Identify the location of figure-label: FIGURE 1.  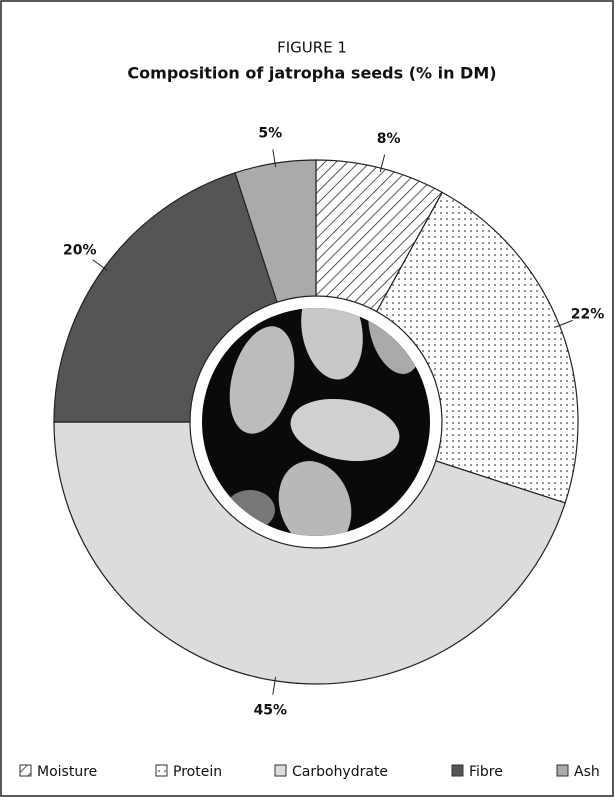
(312, 48).